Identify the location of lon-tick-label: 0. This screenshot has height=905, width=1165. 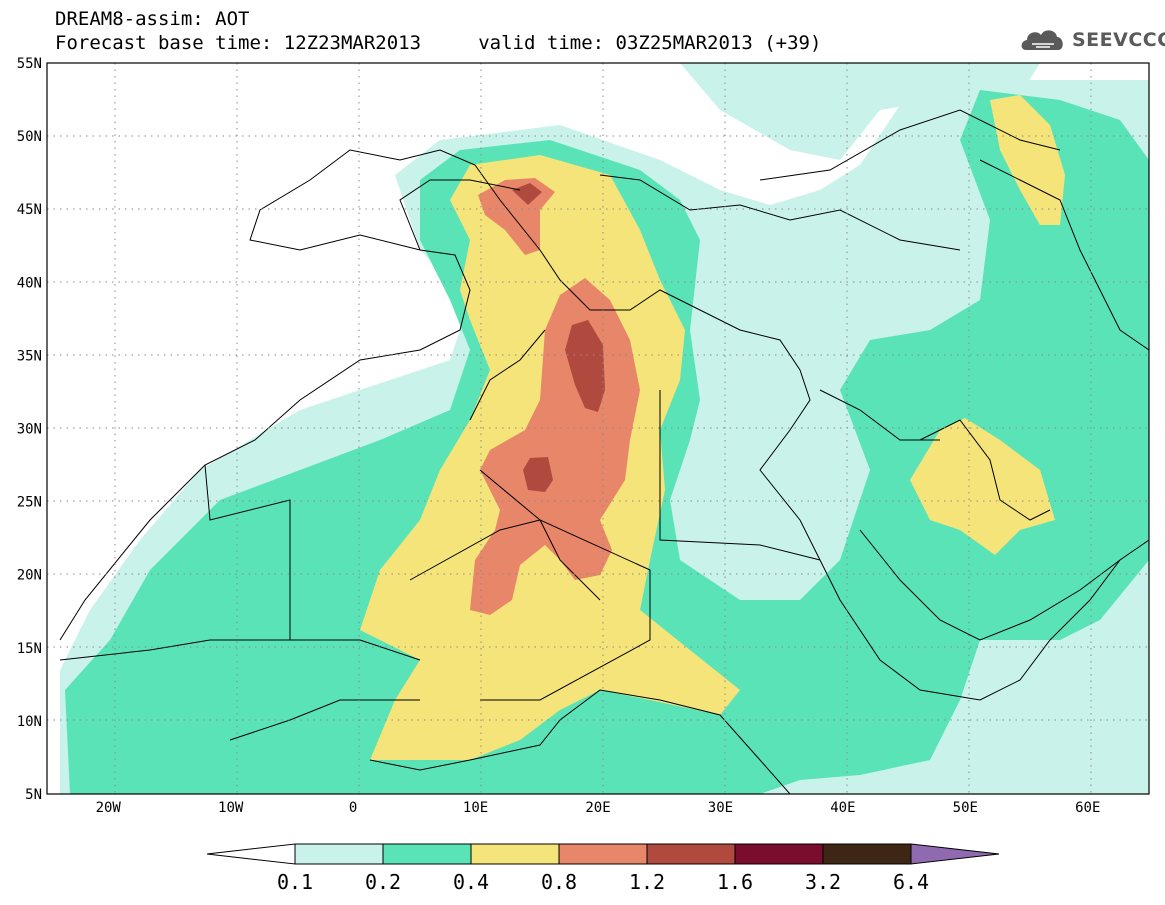
(353, 808).